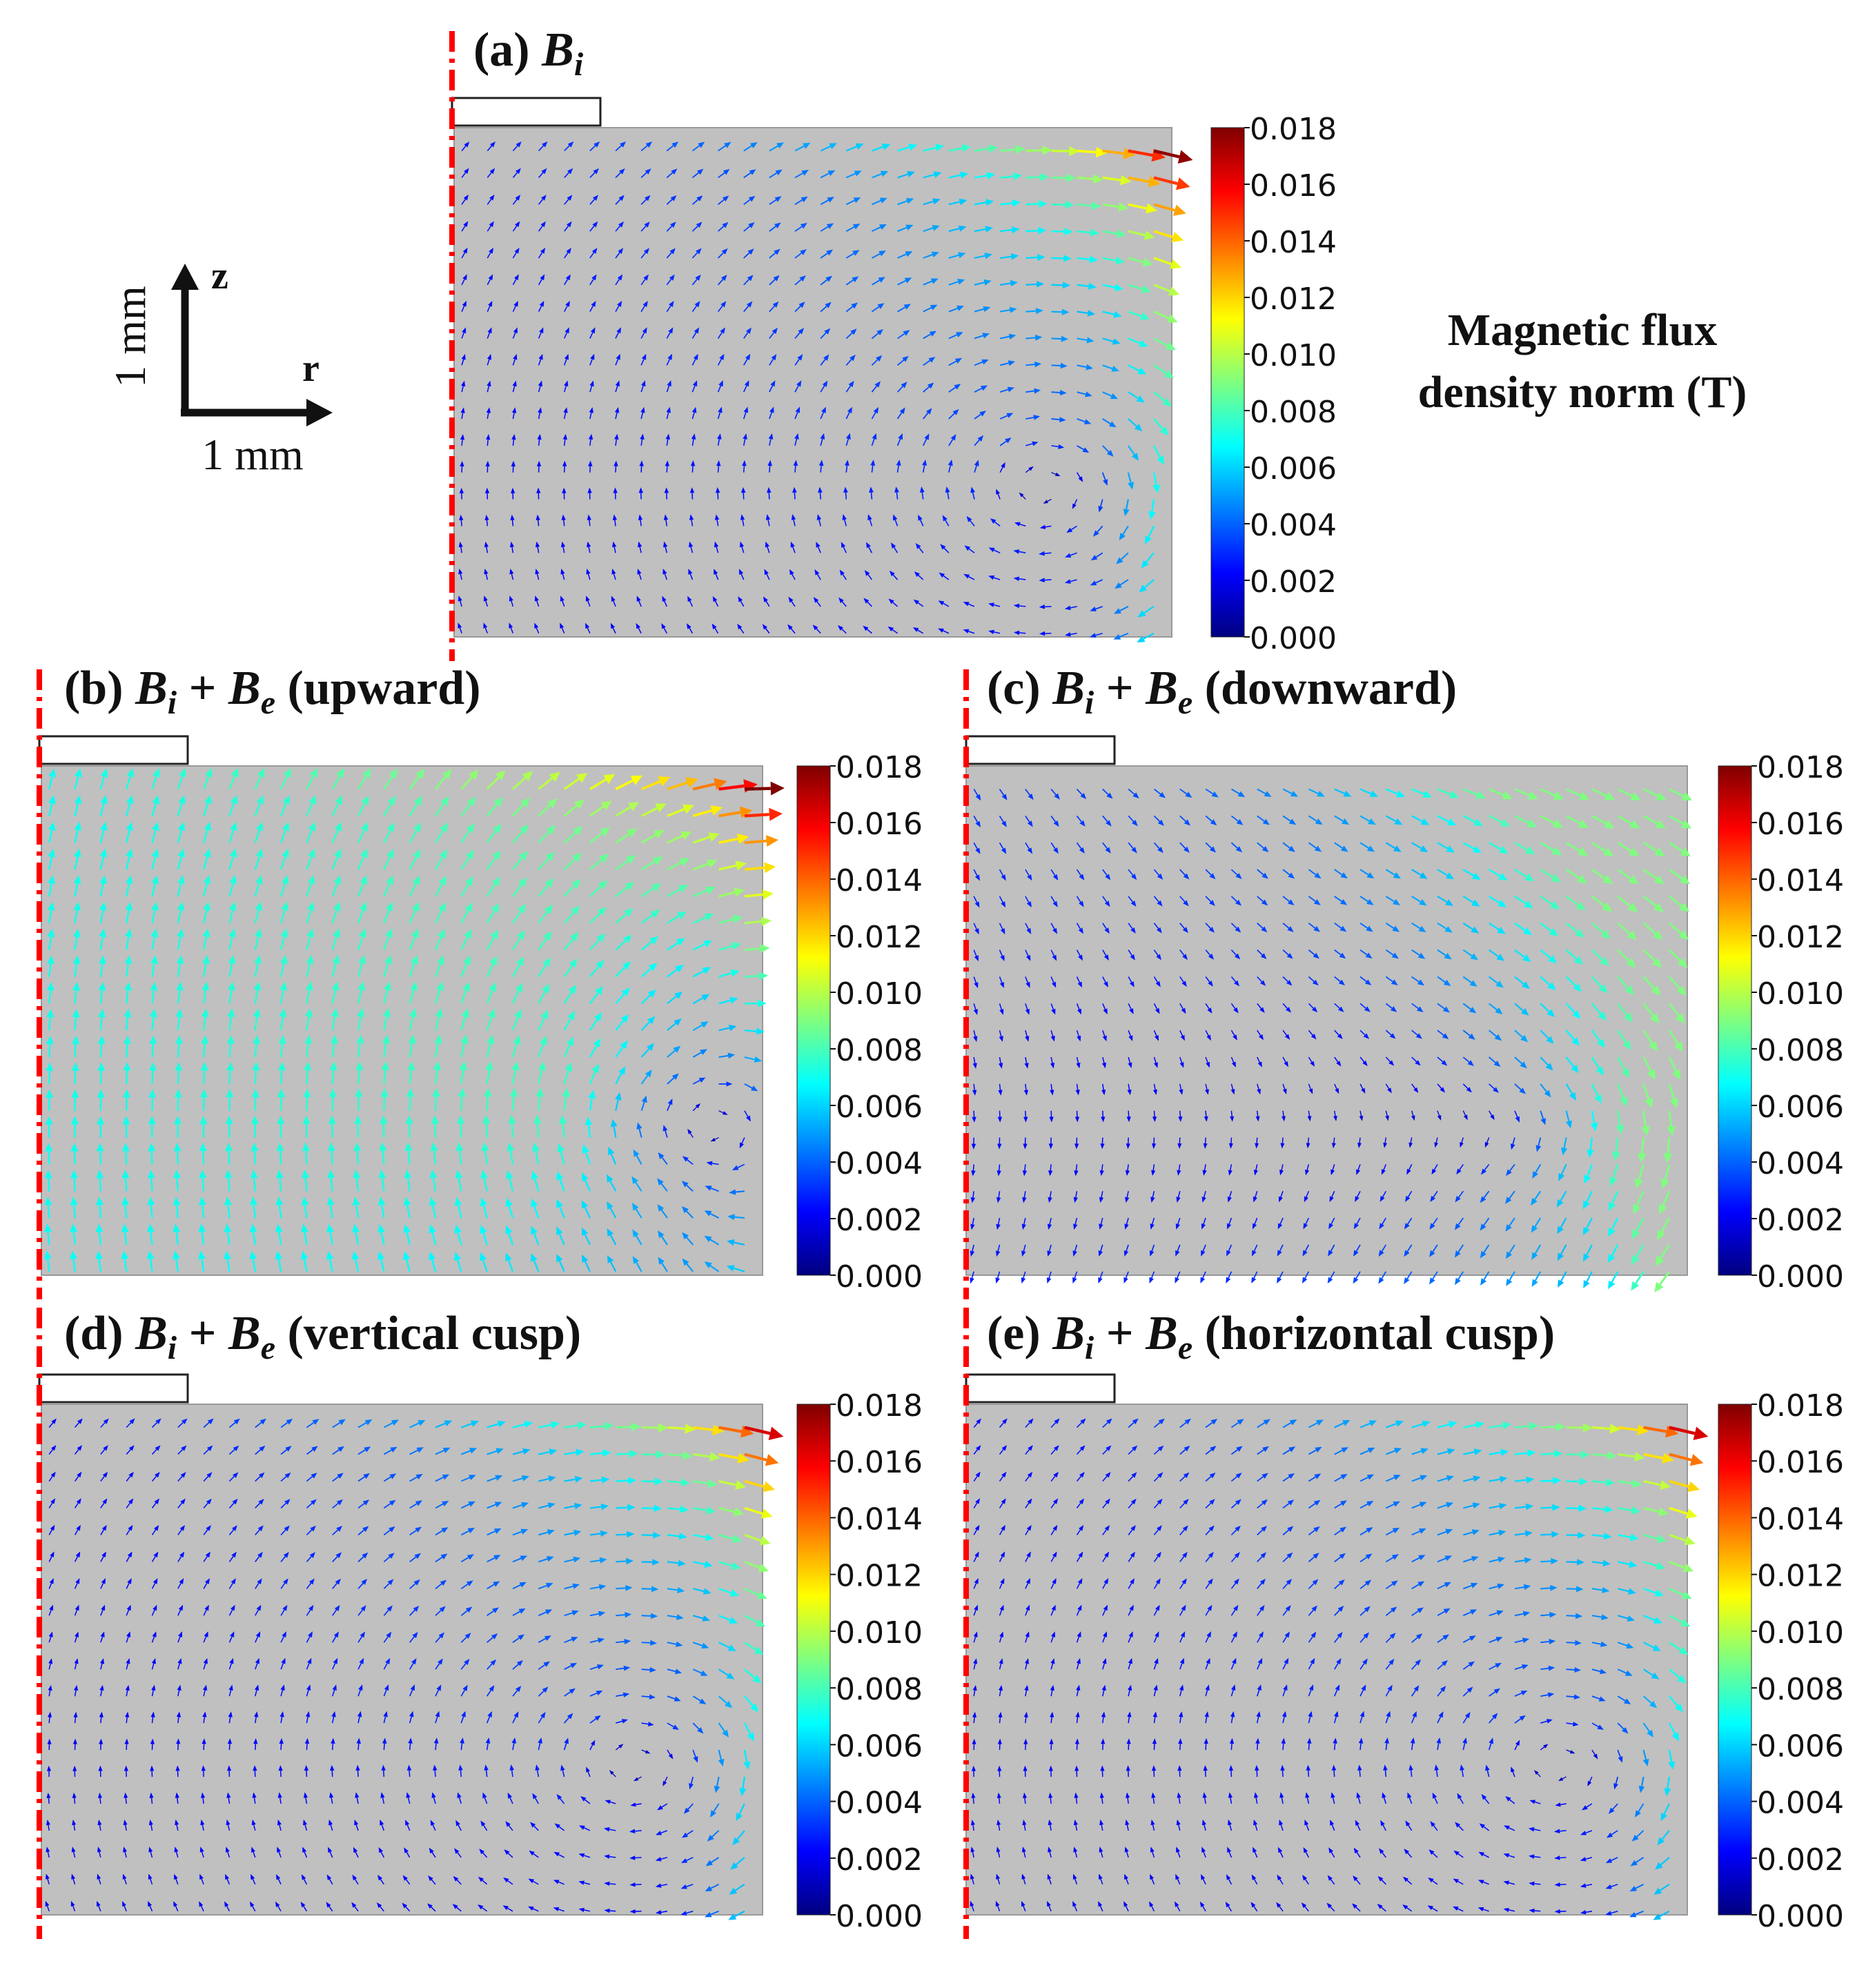  Describe the element at coordinates (1800, 994) in the screenshot. I see `colorbar-tick-label: 0.010` at that location.